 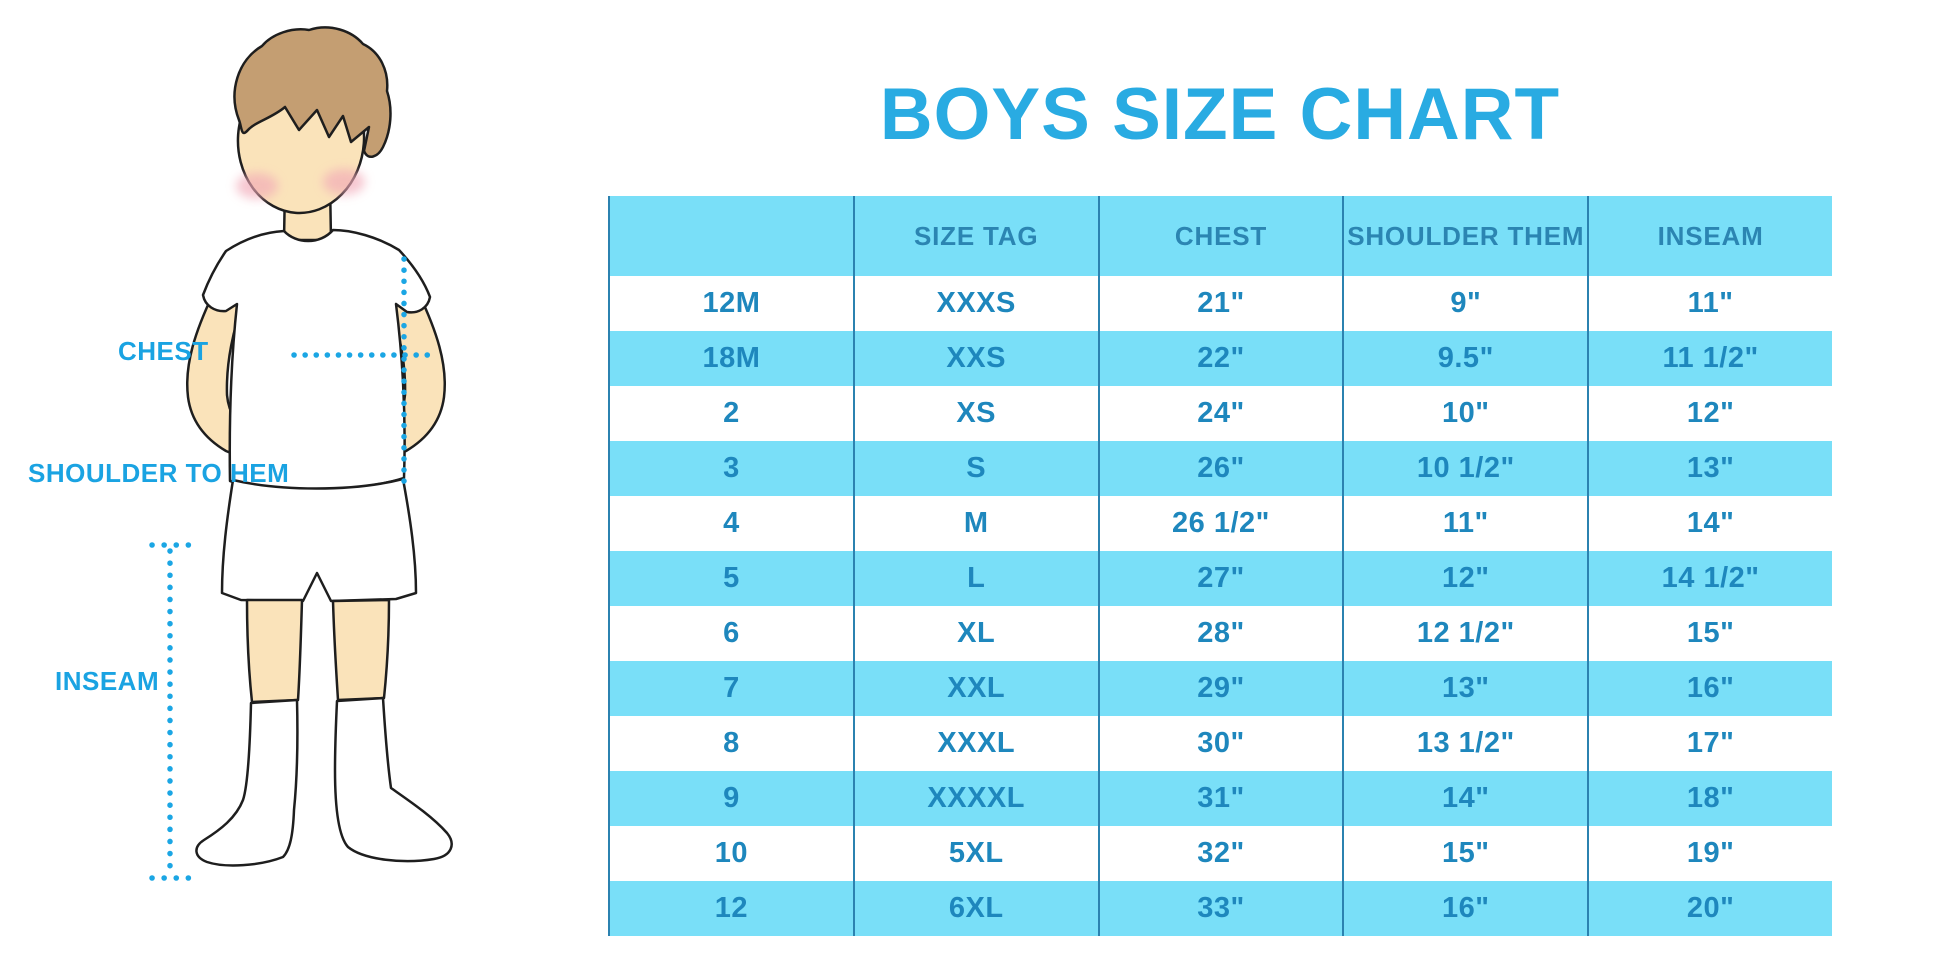 What do you see at coordinates (1709, 743) in the screenshot?
I see `cell-inseam: 17"` at bounding box center [1709, 743].